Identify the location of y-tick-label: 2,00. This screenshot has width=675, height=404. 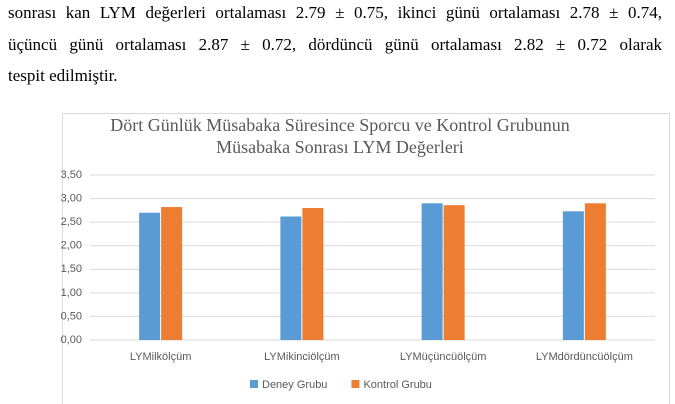
(71, 246).